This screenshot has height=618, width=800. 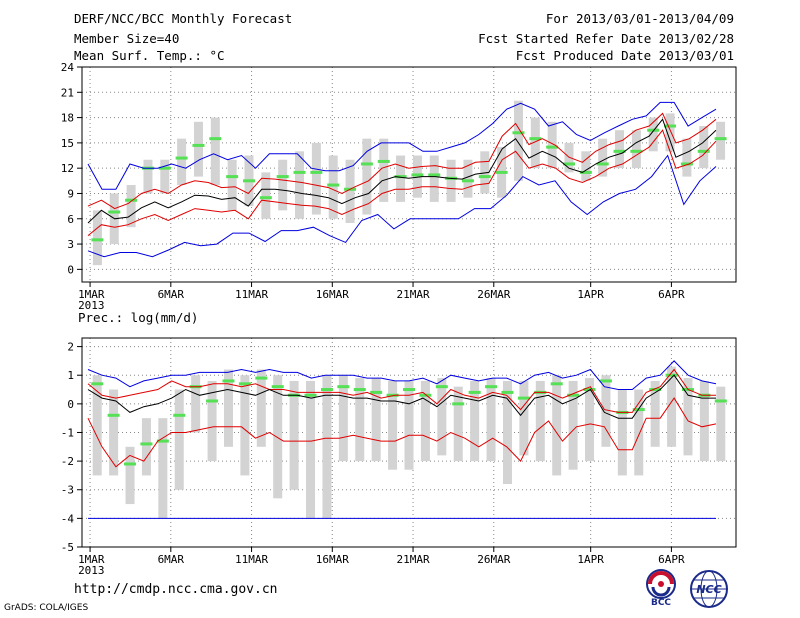 What do you see at coordinates (67, 118) in the screenshot?
I see `y-tick-label: 18` at bounding box center [67, 118].